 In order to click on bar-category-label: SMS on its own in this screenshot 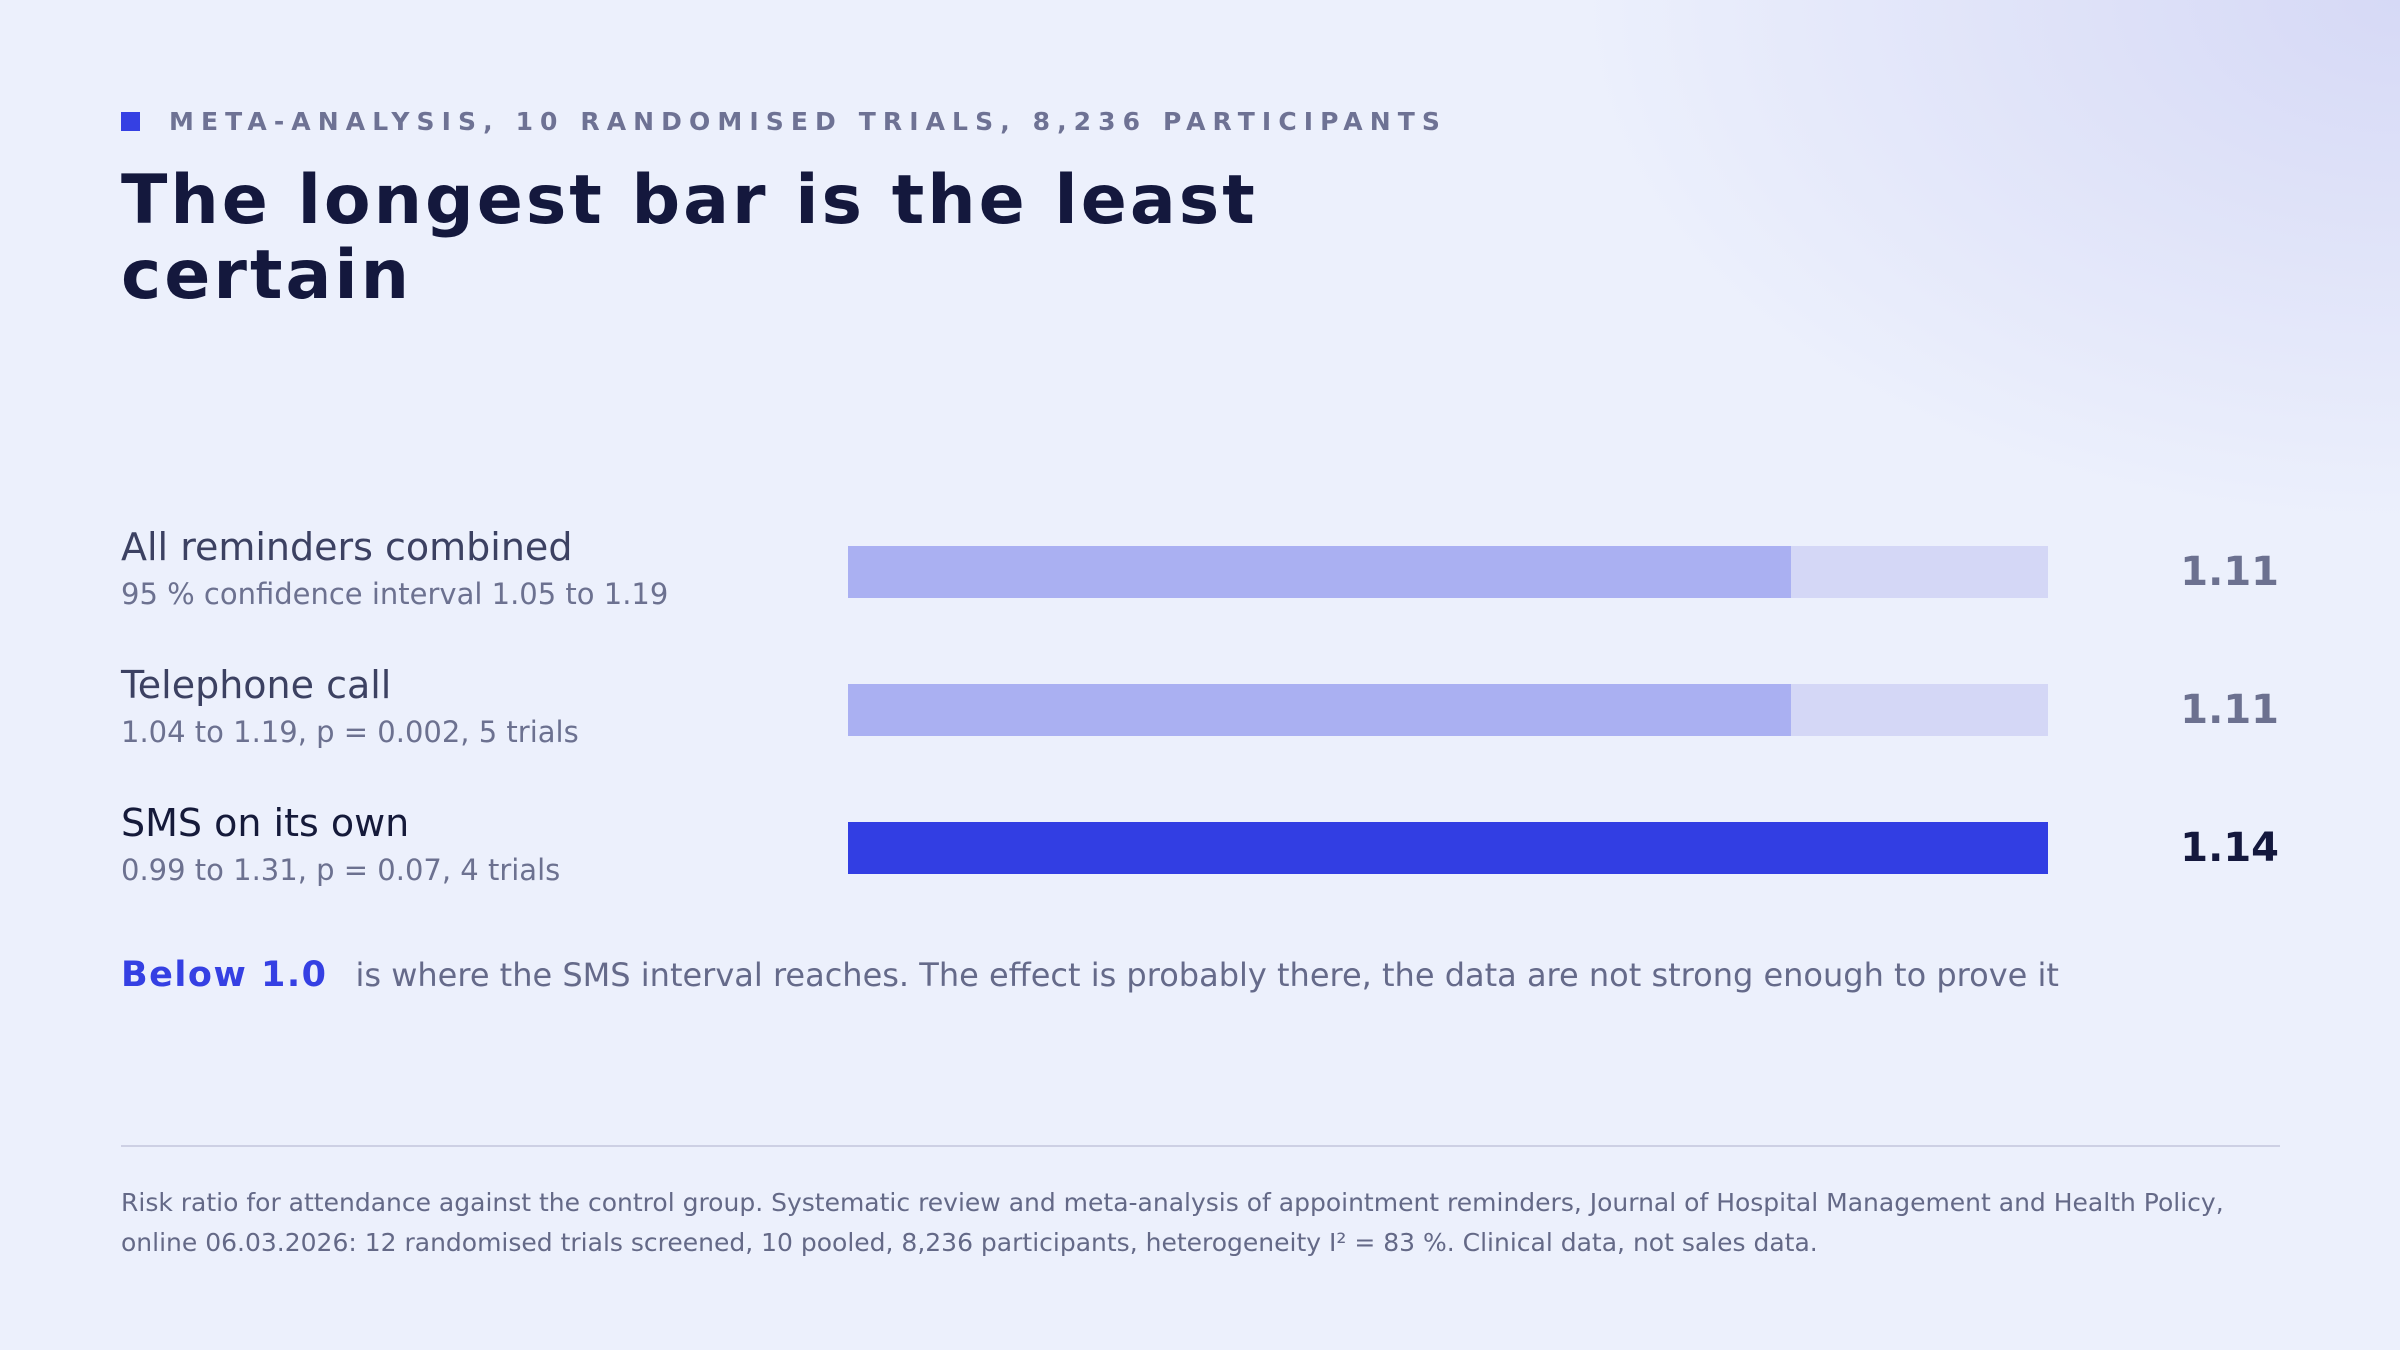, I will do `click(265, 823)`.